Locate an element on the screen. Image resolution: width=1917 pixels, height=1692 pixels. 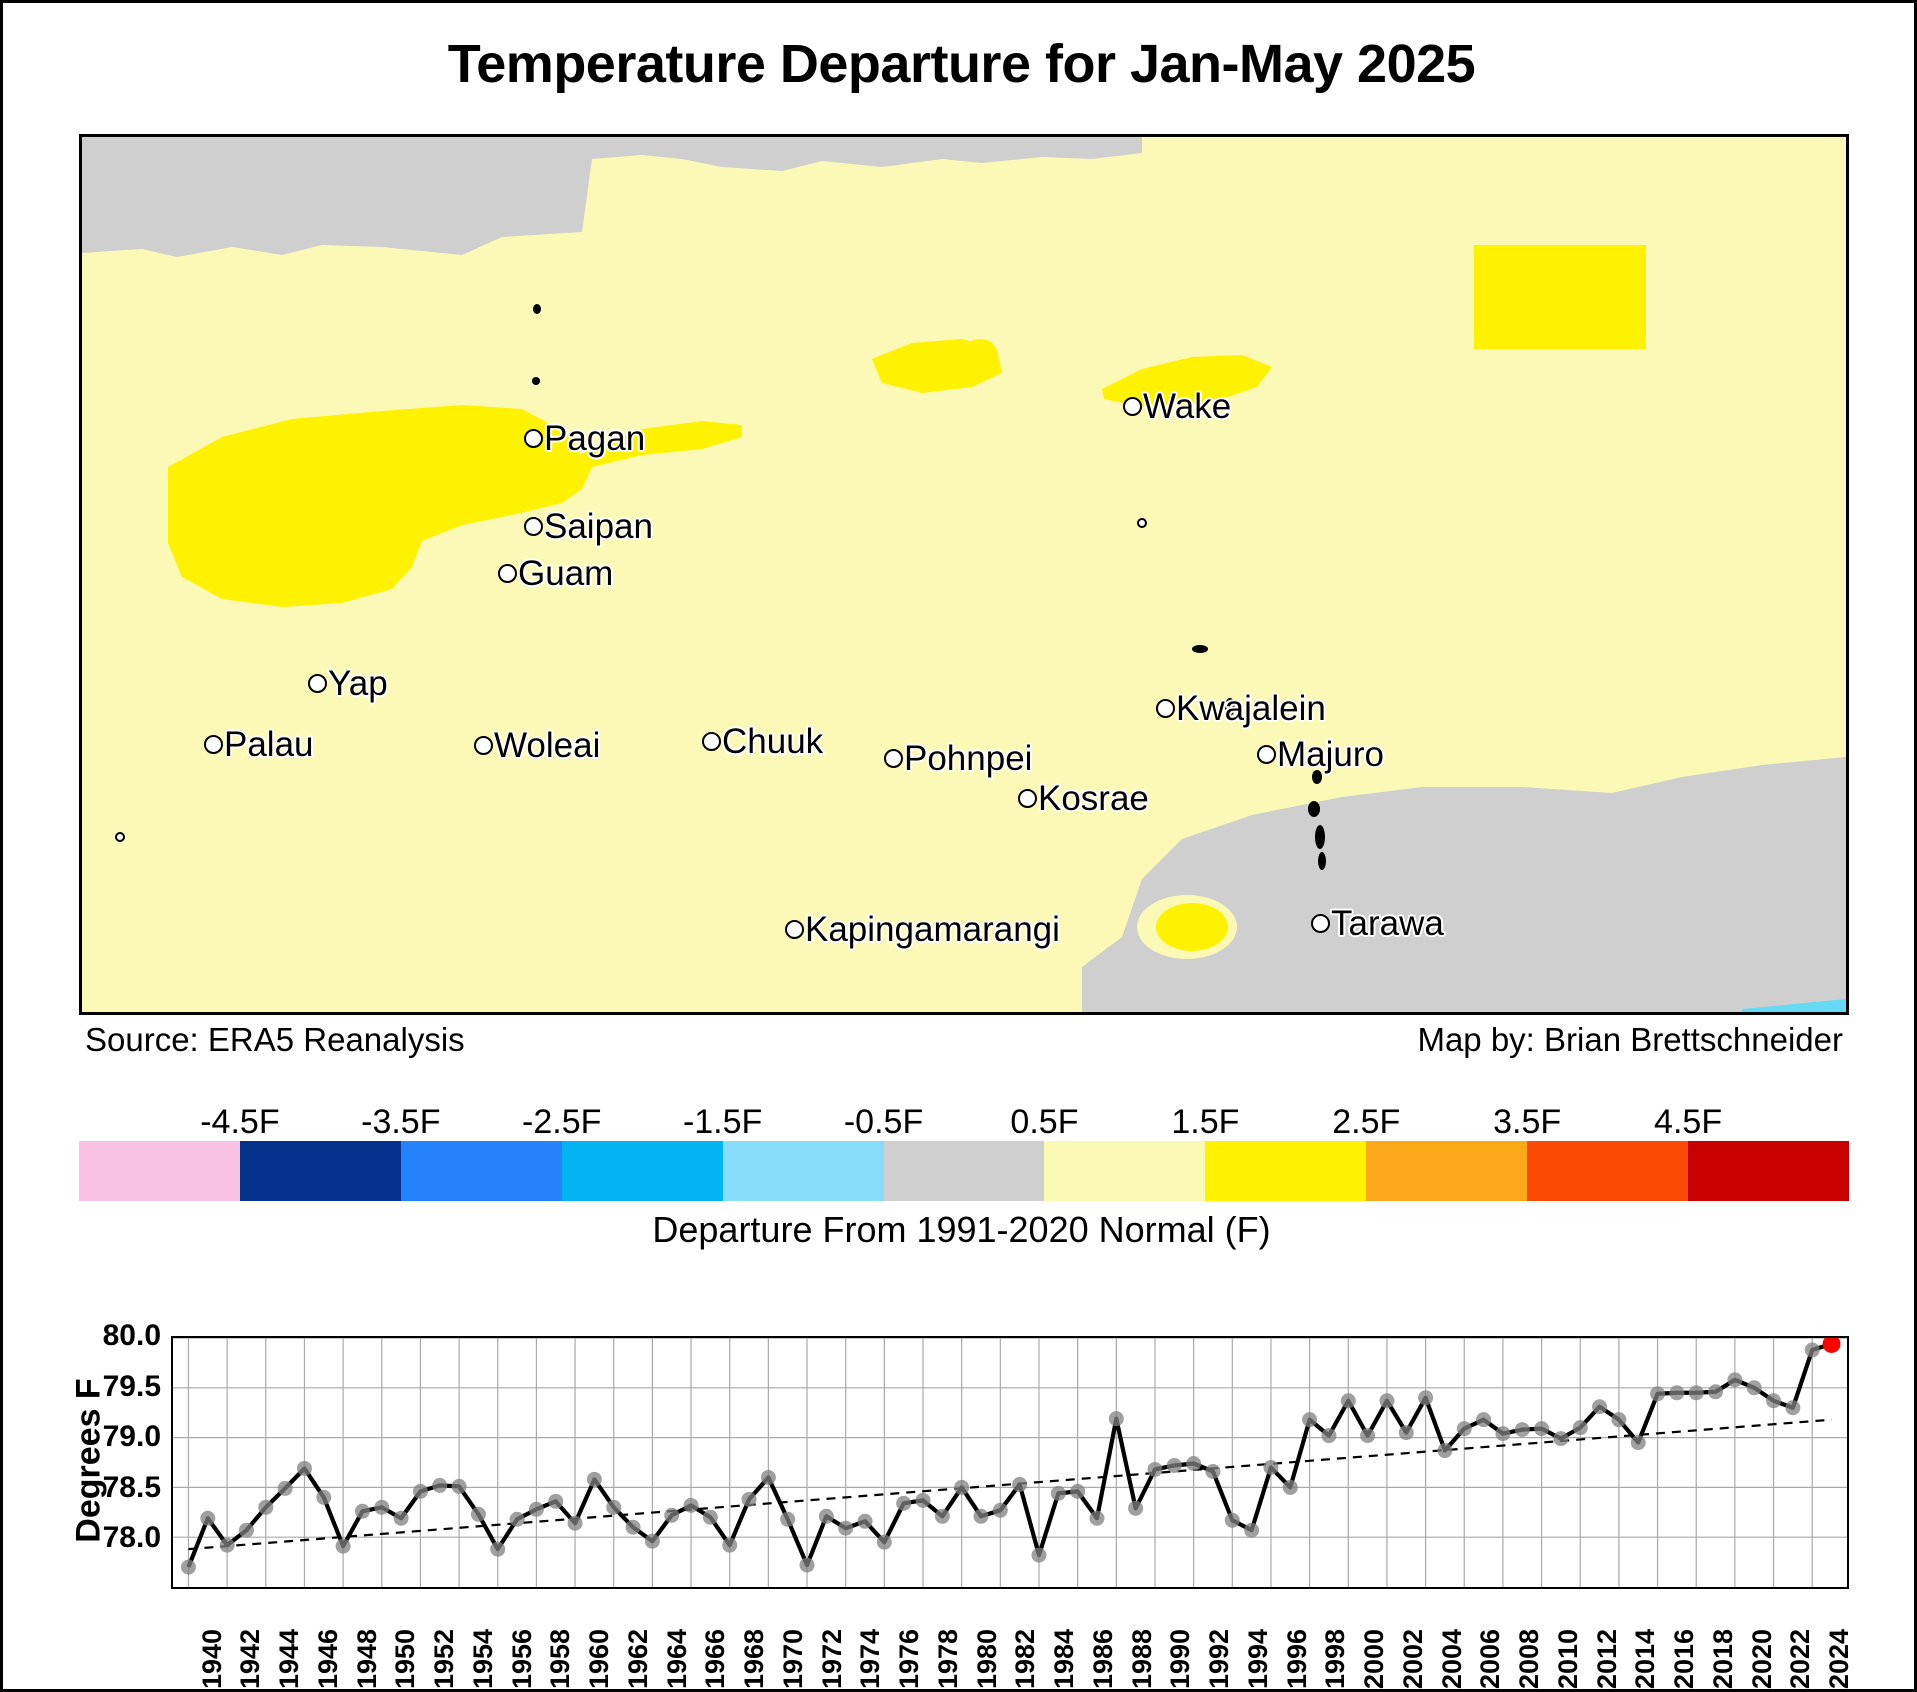
x-tick-label: 1948 is located at coordinates (366, 1658).